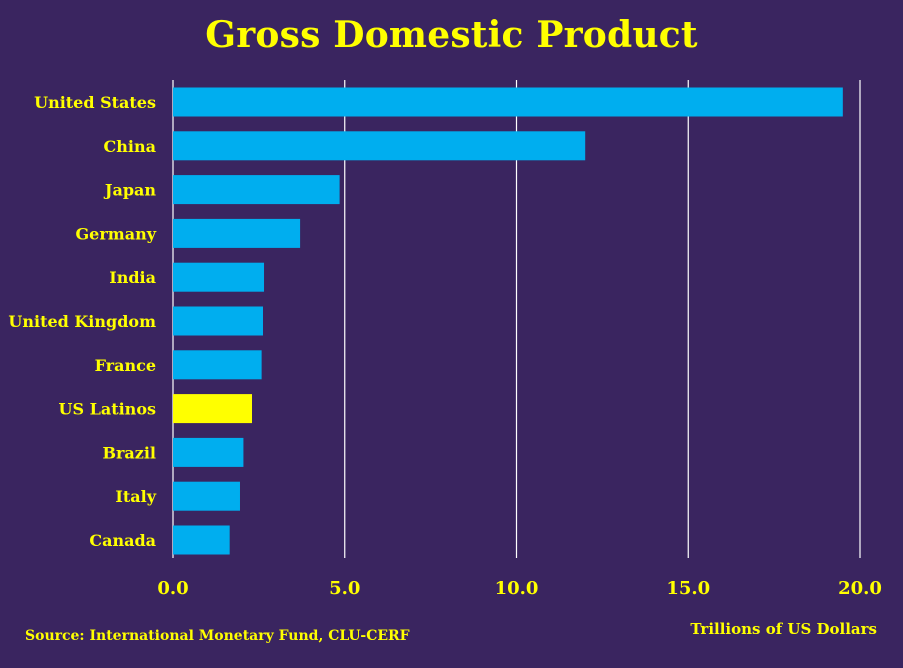 Image resolution: width=903 pixels, height=668 pixels. Describe the element at coordinates (95, 102) in the screenshot. I see `category-label: United States` at that location.